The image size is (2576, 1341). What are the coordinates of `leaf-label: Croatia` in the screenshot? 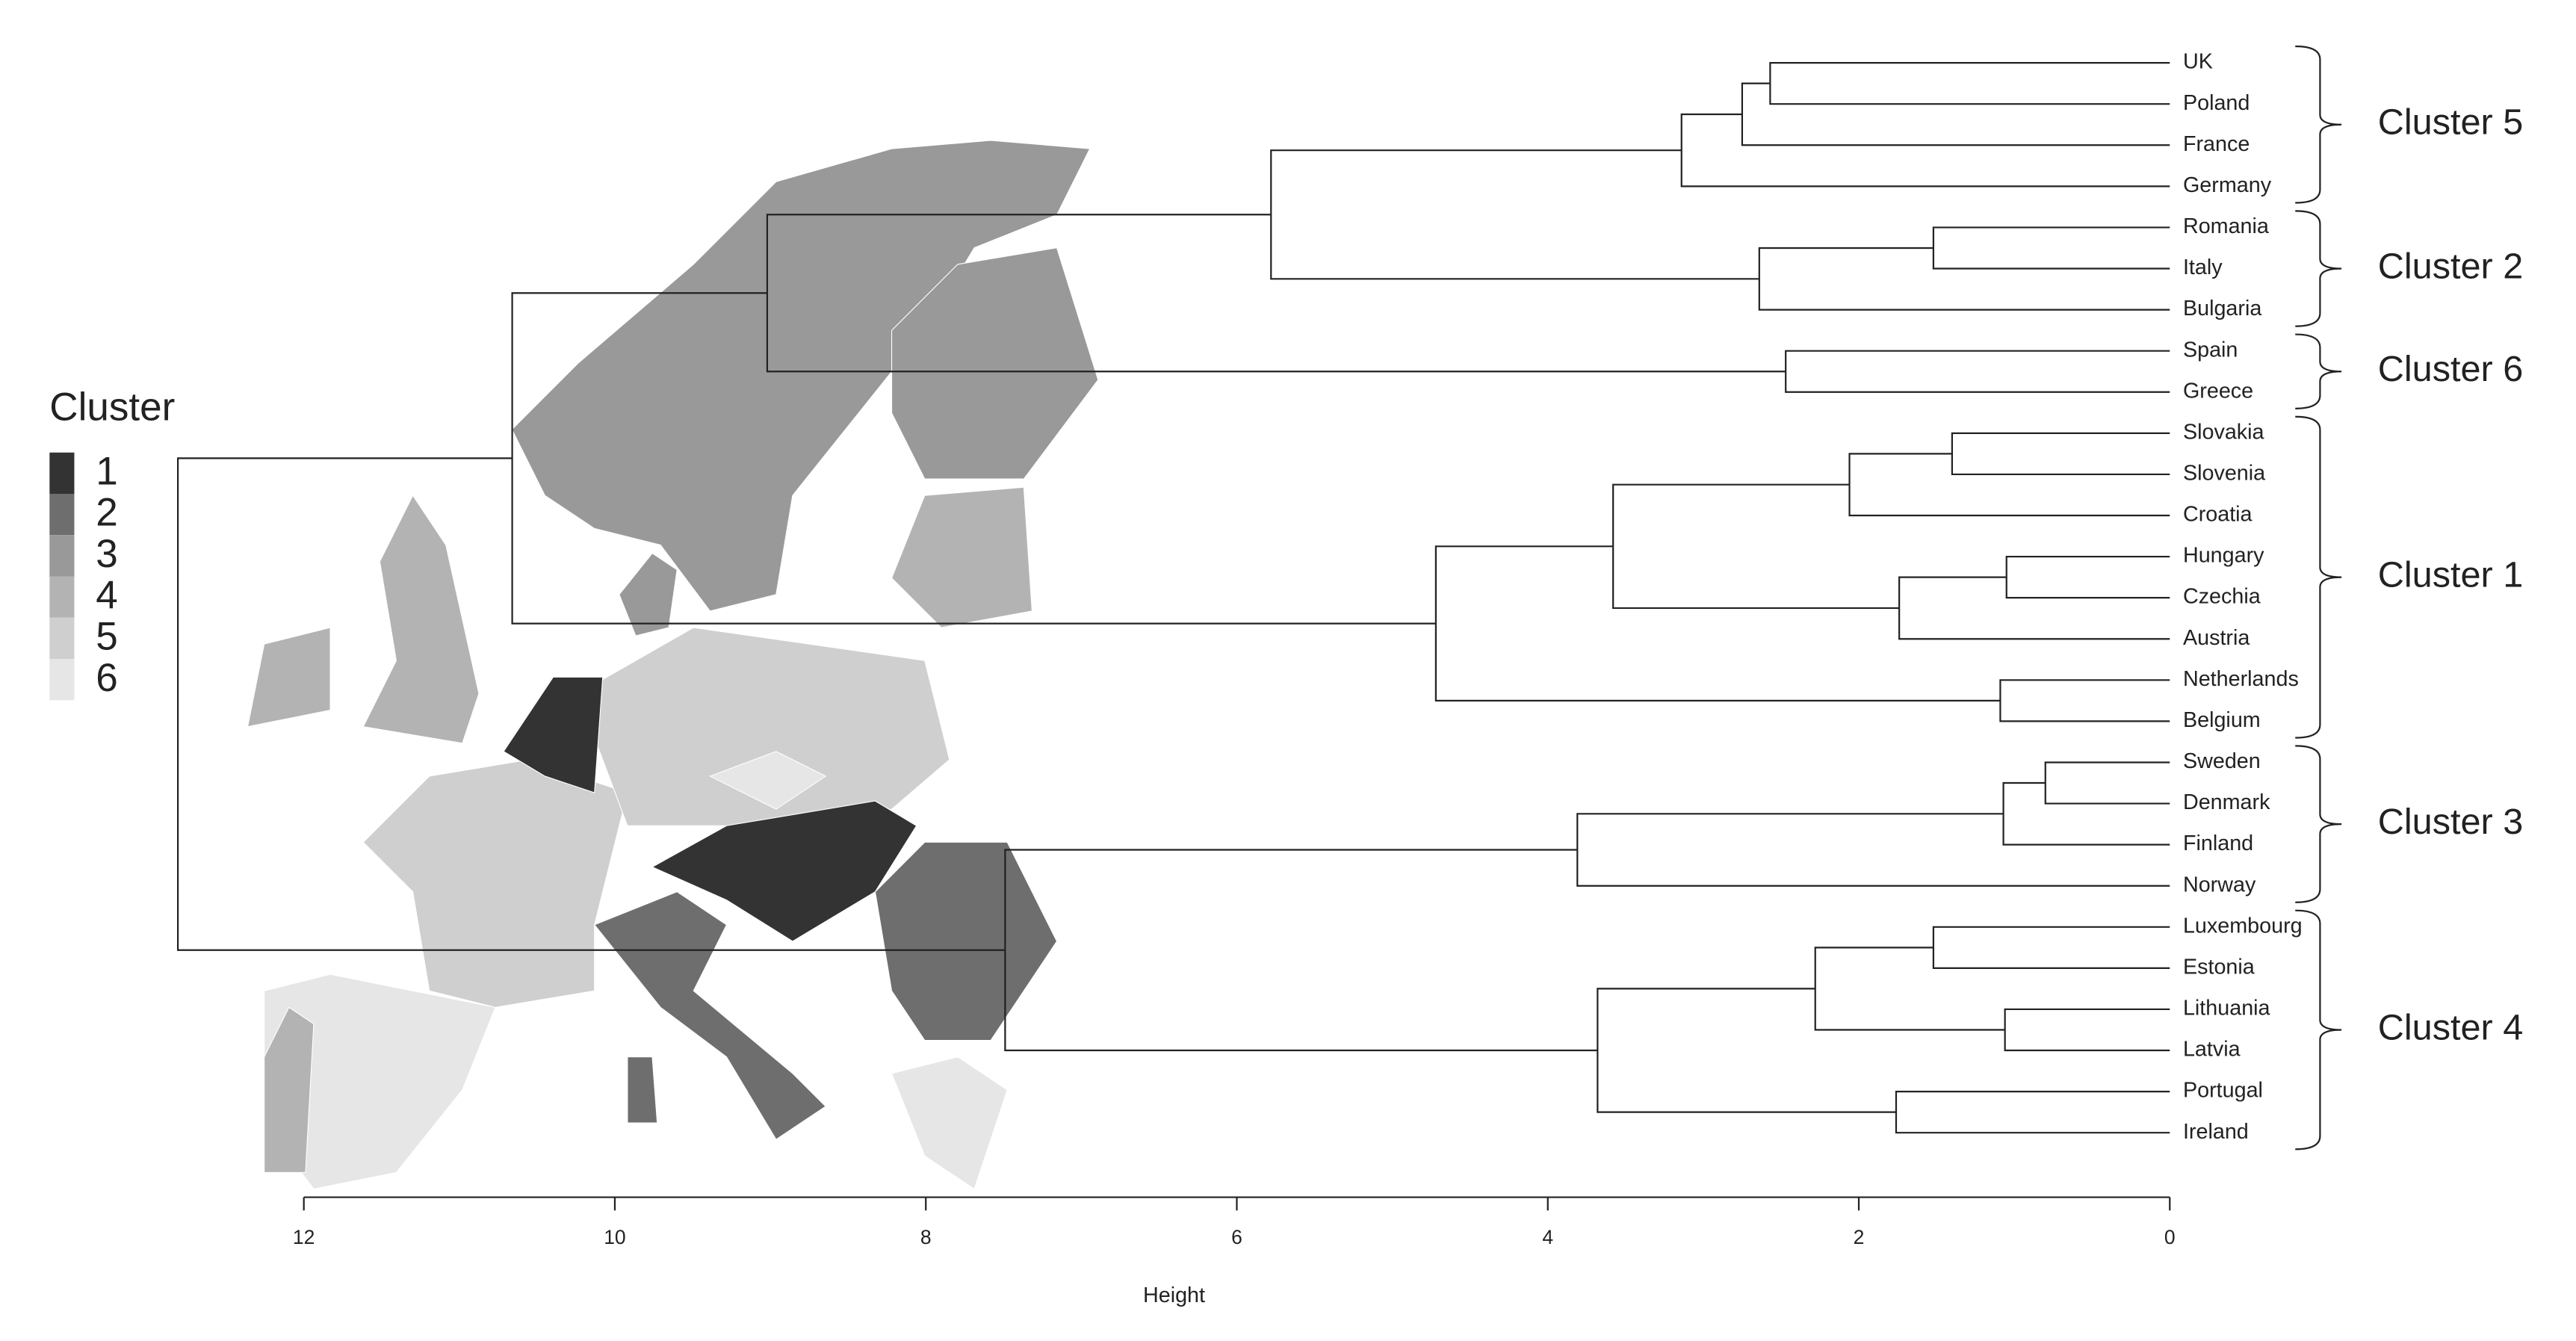 It's located at (2218, 515).